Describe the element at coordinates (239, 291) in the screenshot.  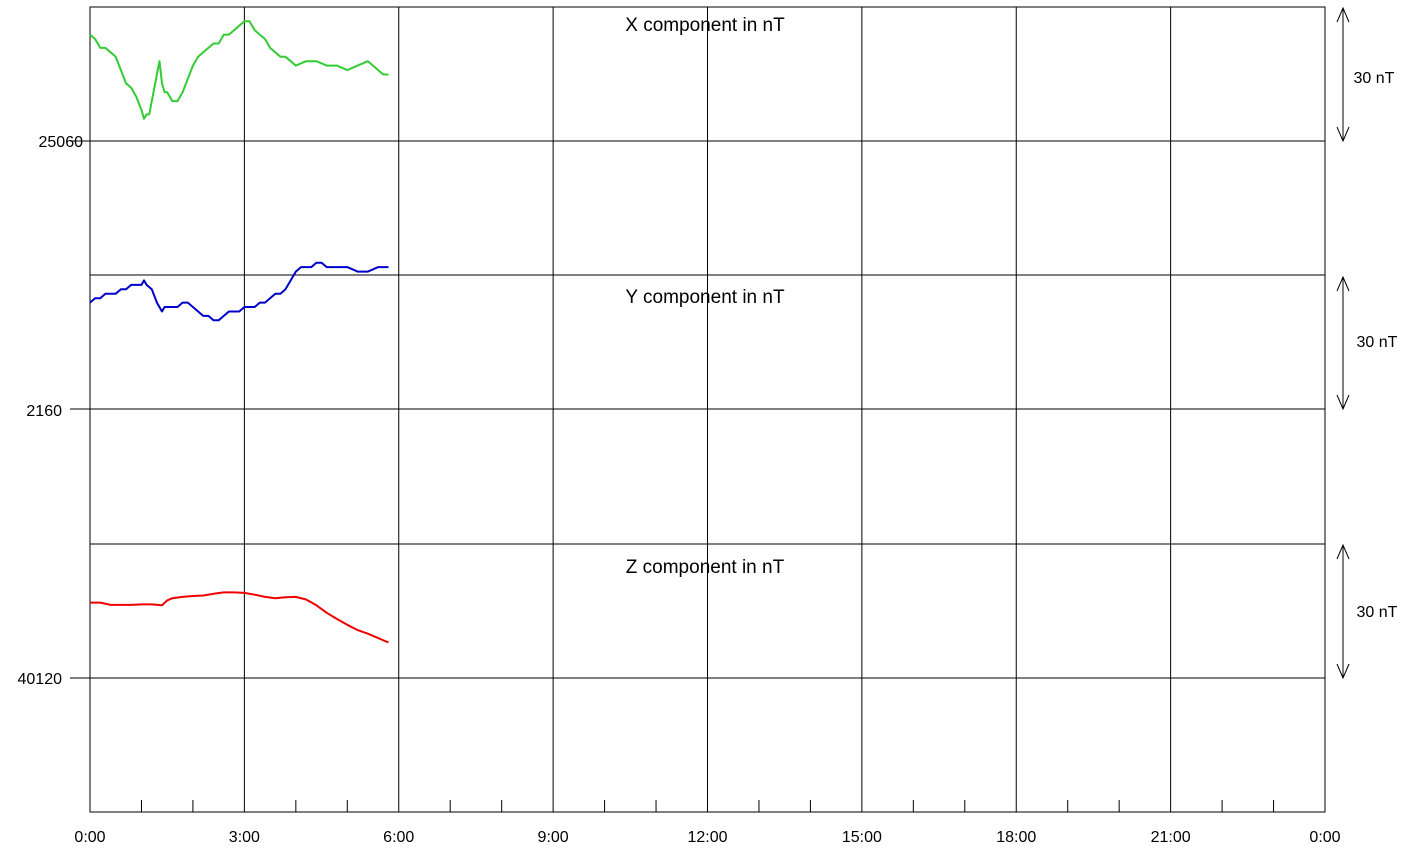
I see `series-line-y` at that location.